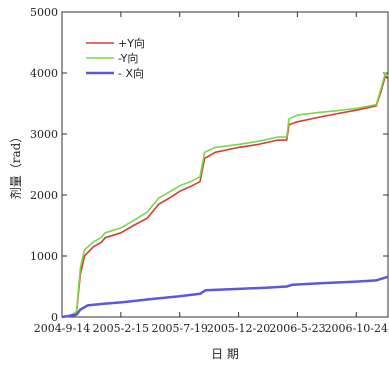  Describe the element at coordinates (356, 328) in the screenshot. I see `x-tick-label: 2006-10-24` at that location.